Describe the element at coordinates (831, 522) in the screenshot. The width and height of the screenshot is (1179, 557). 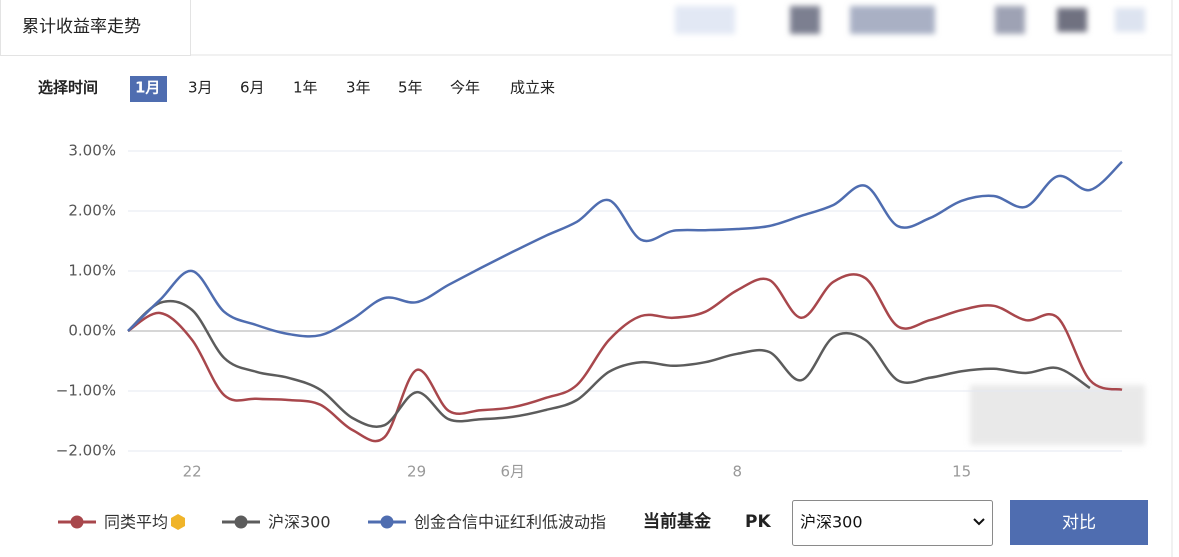
I see `select-value: 沪深300` at that location.